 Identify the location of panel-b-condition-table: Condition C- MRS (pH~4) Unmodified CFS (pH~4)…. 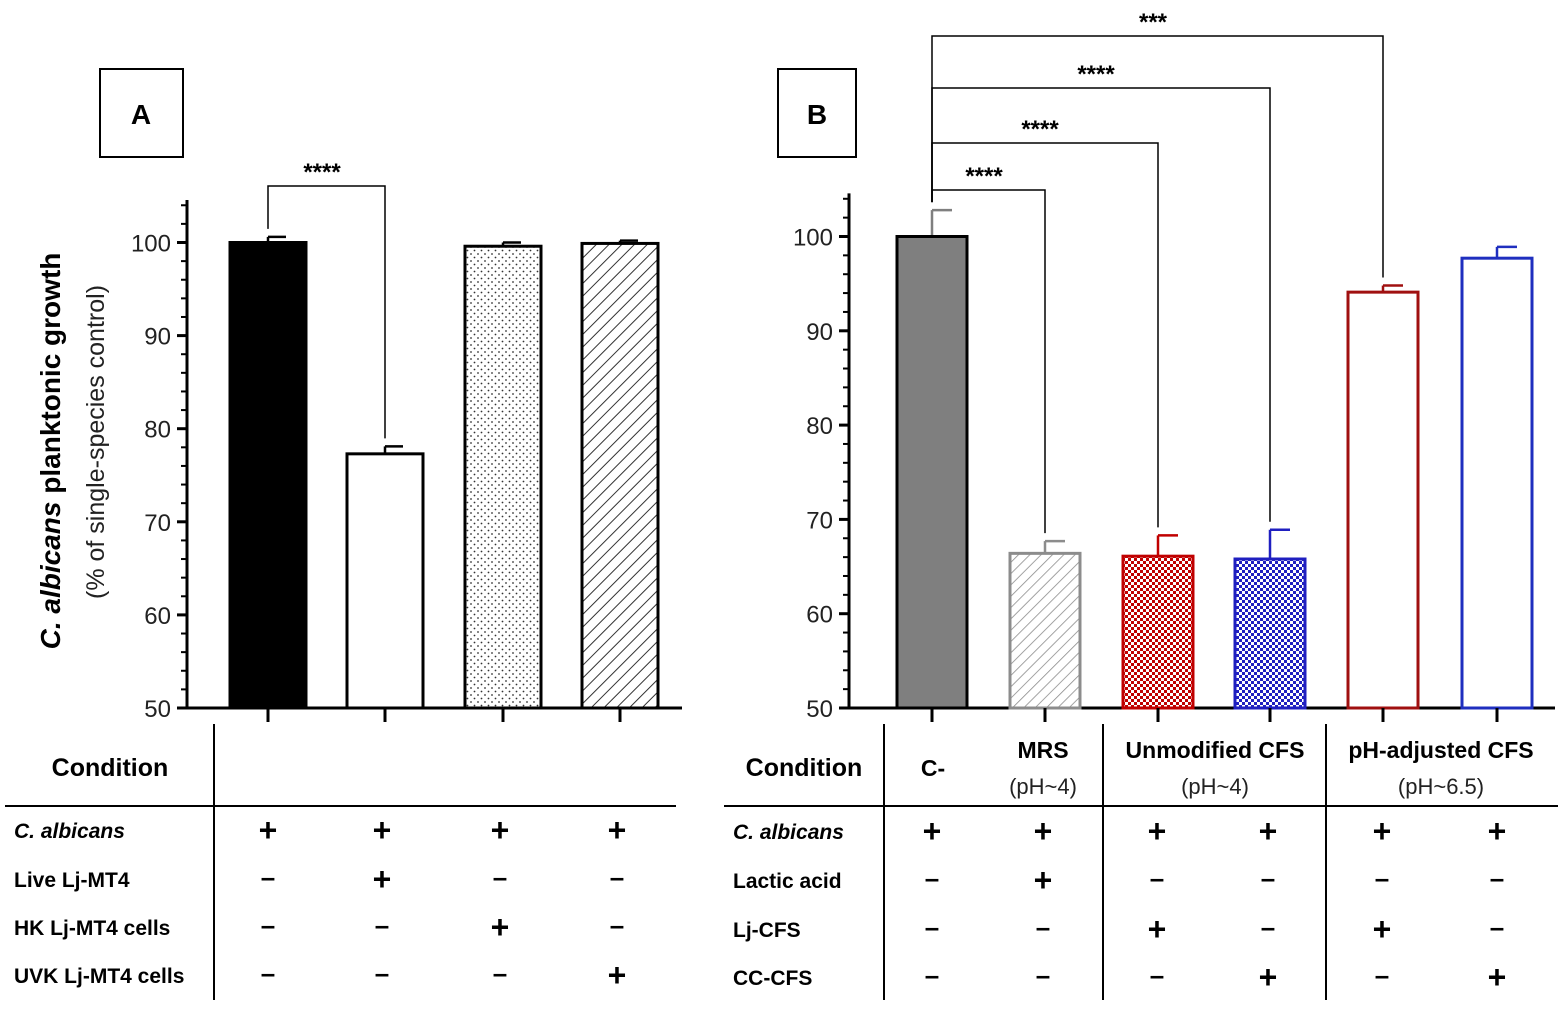
(1141, 862).